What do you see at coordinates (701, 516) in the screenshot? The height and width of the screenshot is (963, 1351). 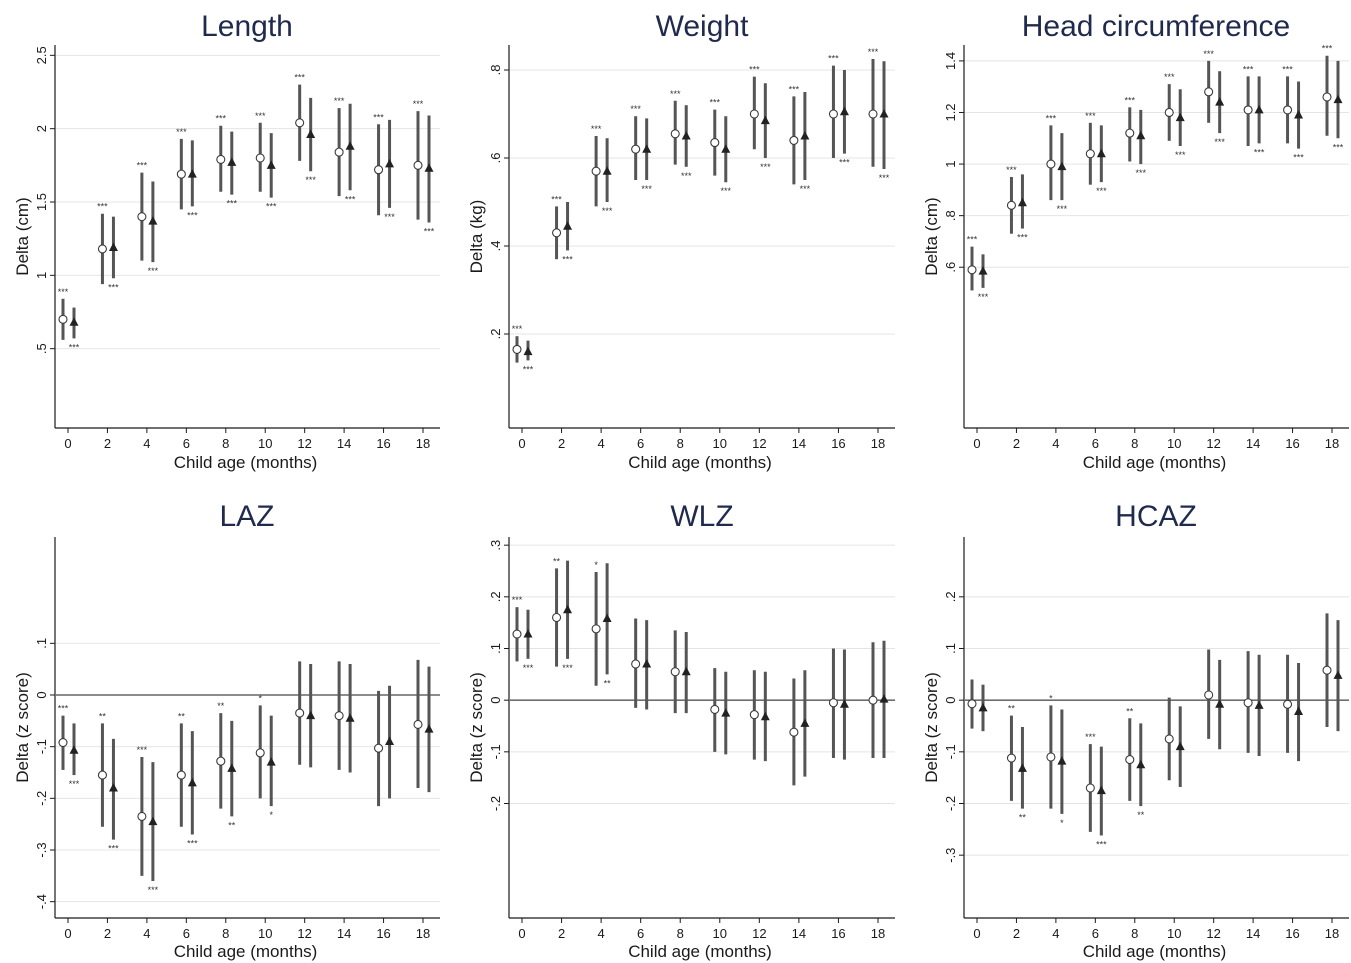 I see `chart-title: WLZ` at bounding box center [701, 516].